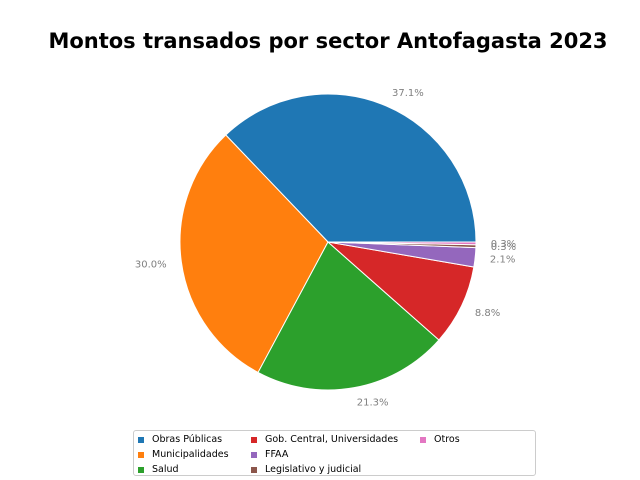 This screenshot has width=640, height=480. Describe the element at coordinates (190, 454) in the screenshot. I see `legend-label: Municipalidades` at that location.